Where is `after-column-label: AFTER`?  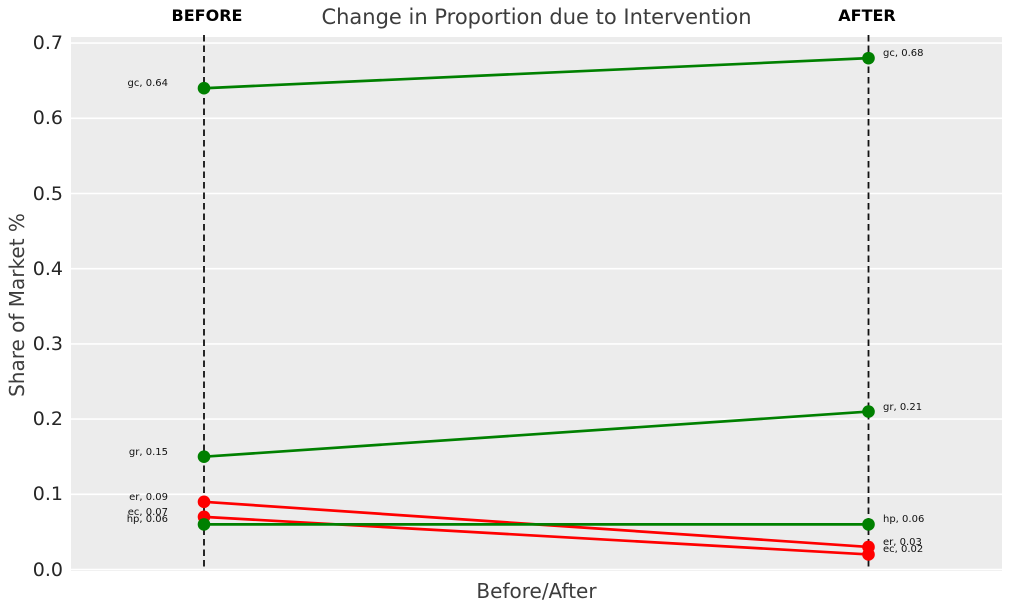
after-column-label: AFTER is located at coordinates (867, 15).